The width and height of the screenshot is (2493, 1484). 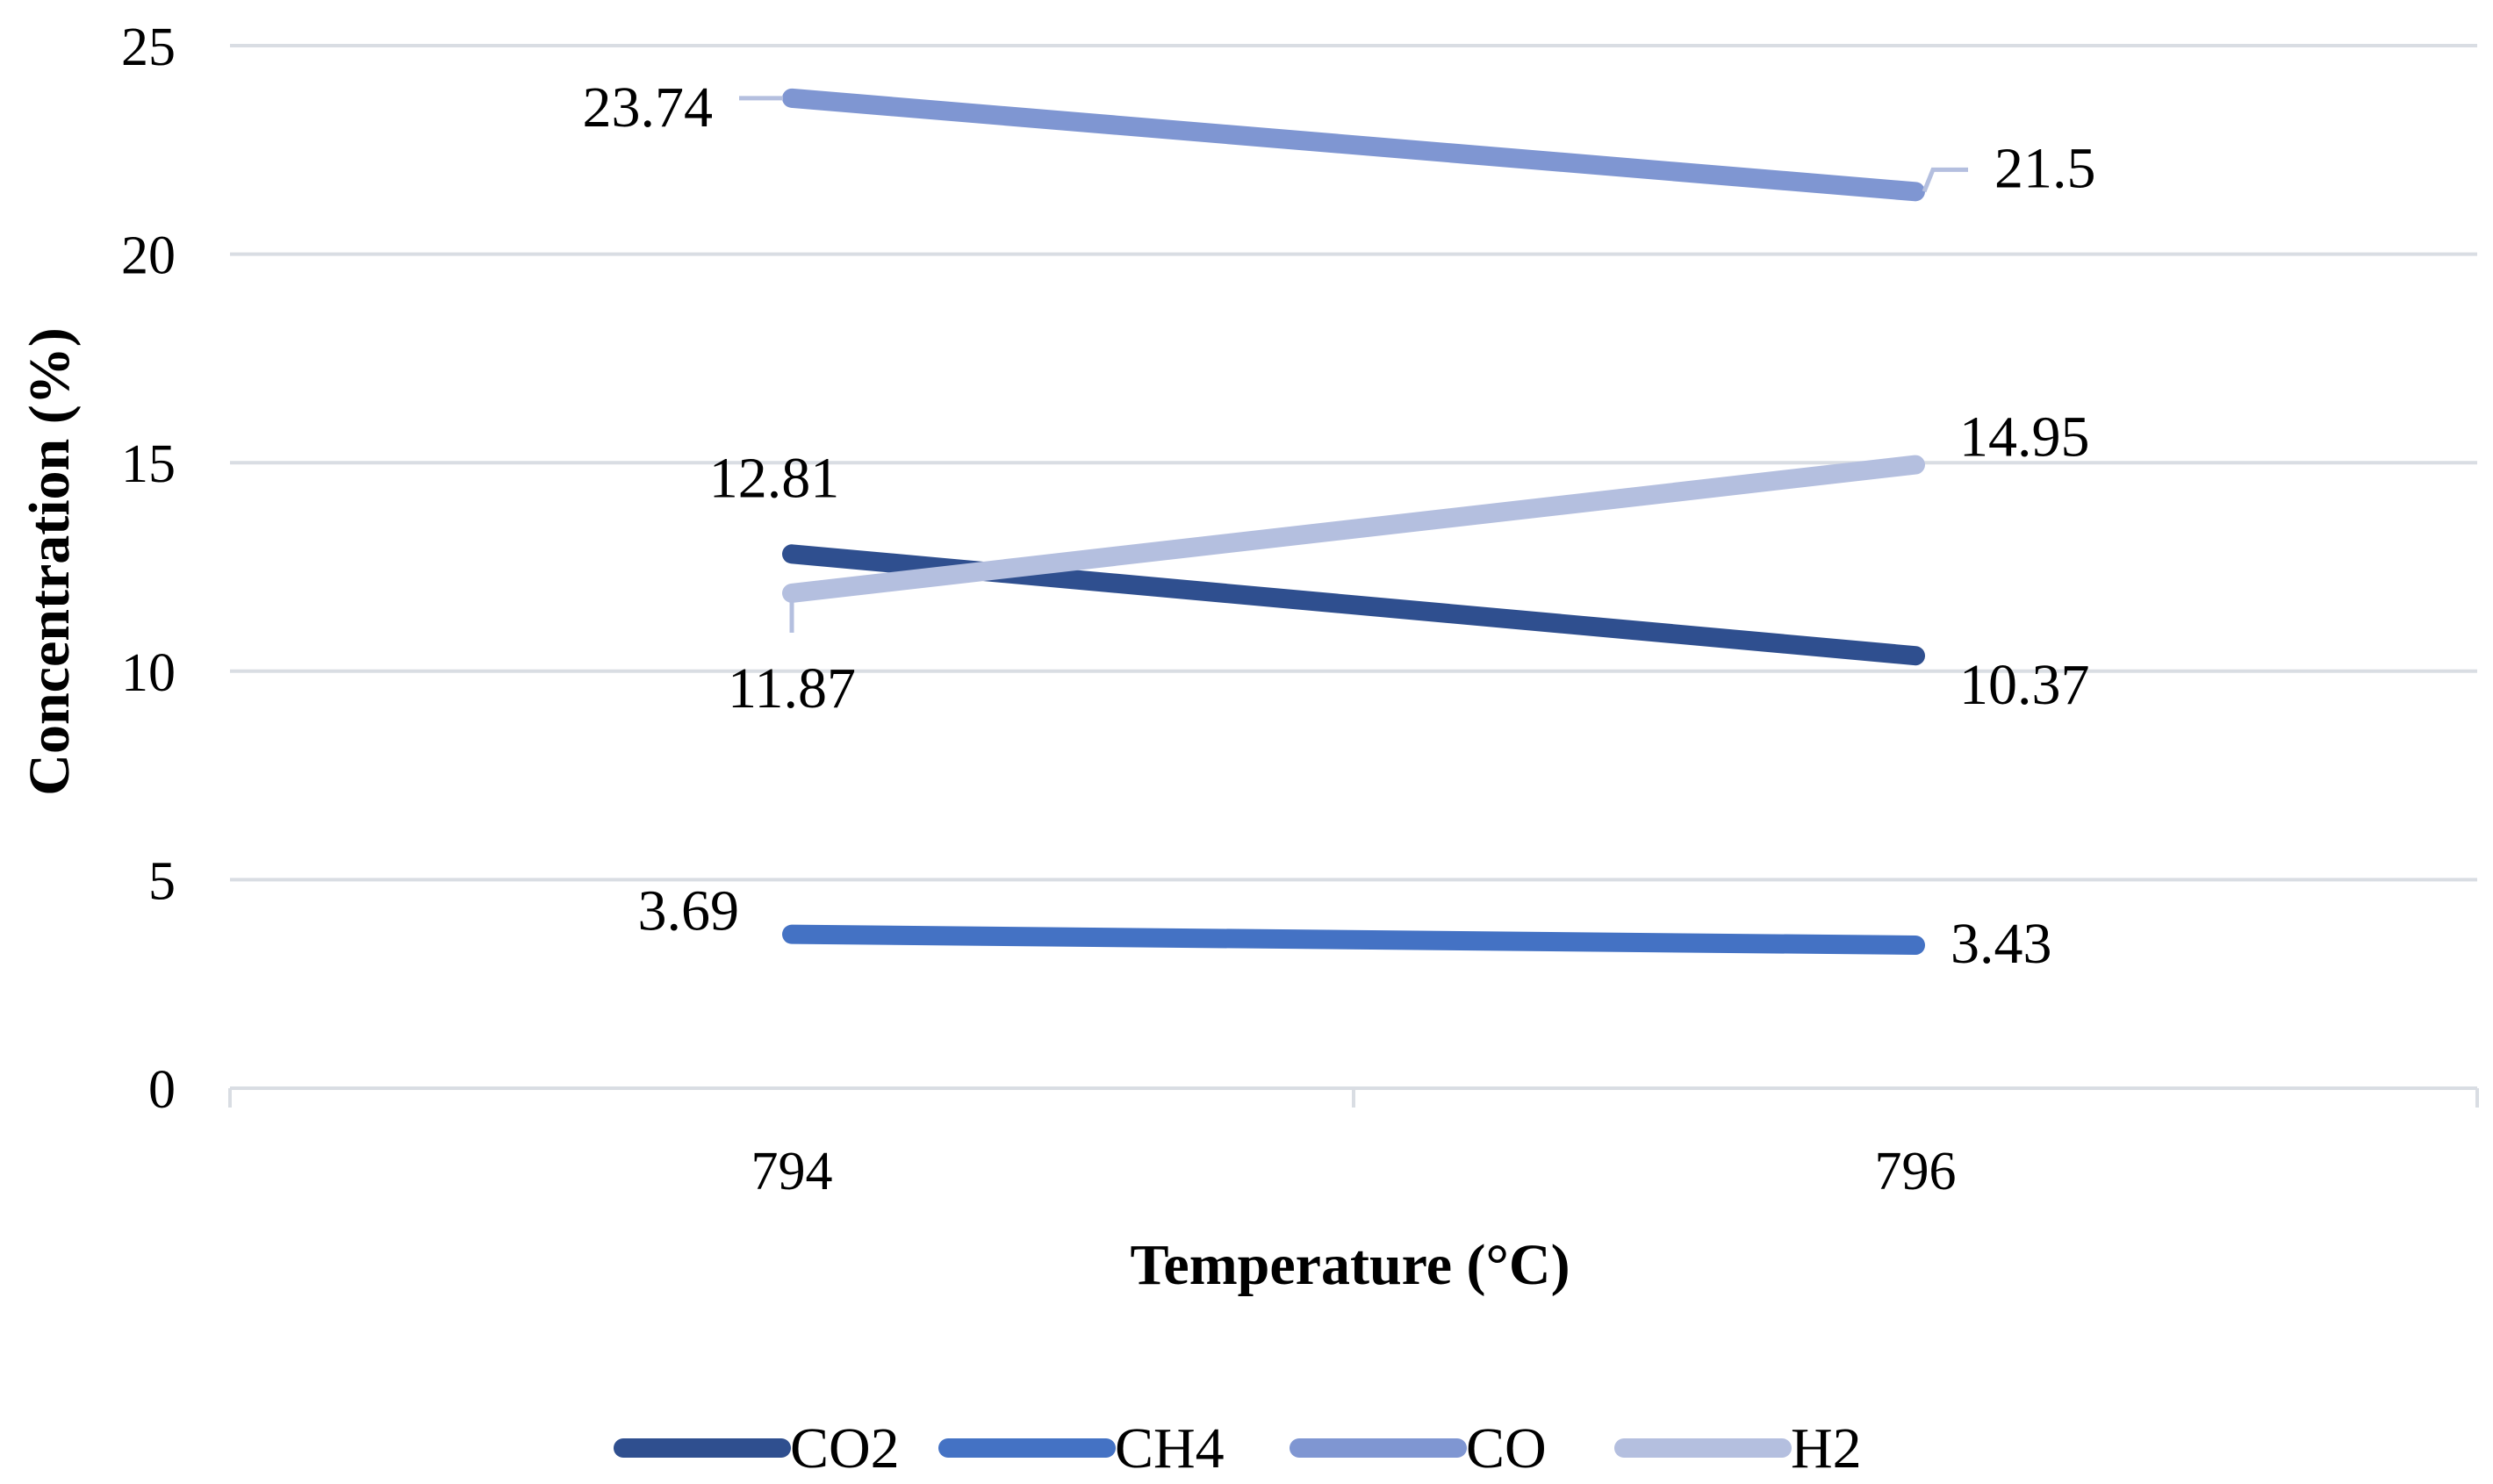 What do you see at coordinates (1916, 1171) in the screenshot?
I see `x-tick-label: 796` at bounding box center [1916, 1171].